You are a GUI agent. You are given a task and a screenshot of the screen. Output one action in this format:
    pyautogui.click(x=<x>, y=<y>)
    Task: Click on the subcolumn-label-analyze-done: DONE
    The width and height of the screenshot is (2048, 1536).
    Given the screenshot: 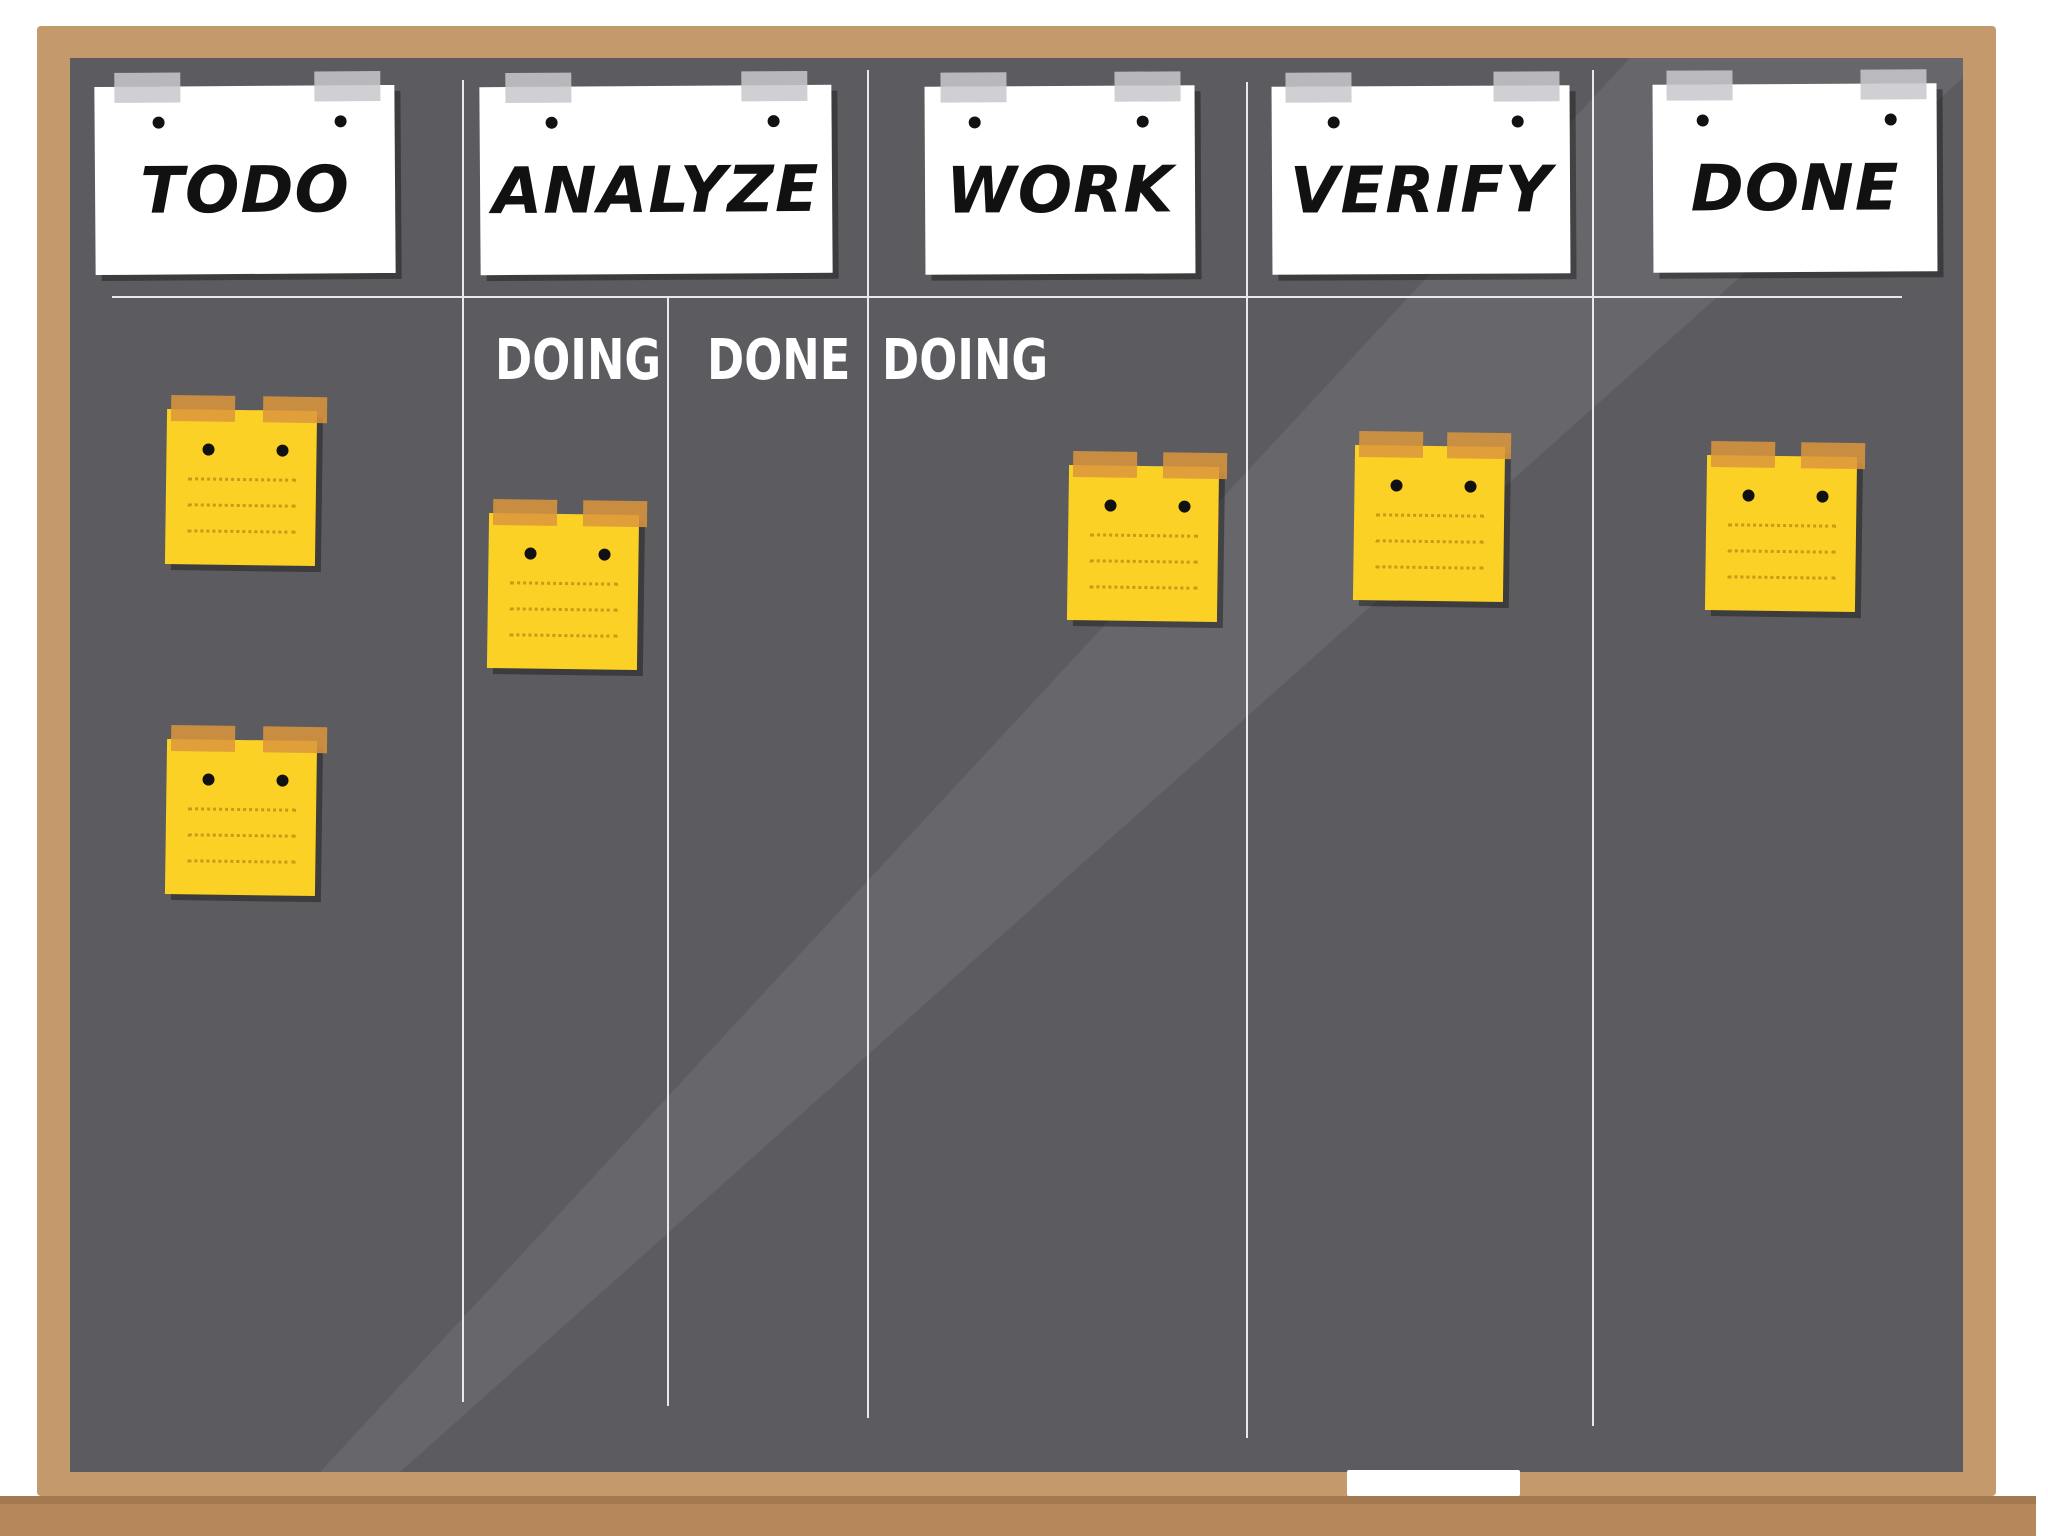 What is the action you would take?
    pyautogui.click(x=779, y=360)
    